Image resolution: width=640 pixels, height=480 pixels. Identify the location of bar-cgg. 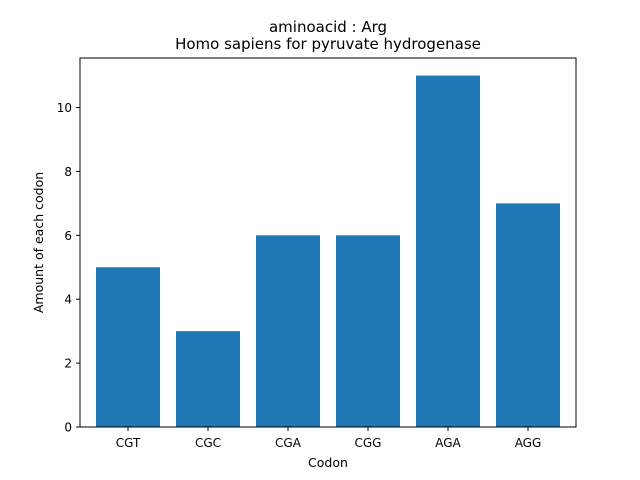
(368, 331).